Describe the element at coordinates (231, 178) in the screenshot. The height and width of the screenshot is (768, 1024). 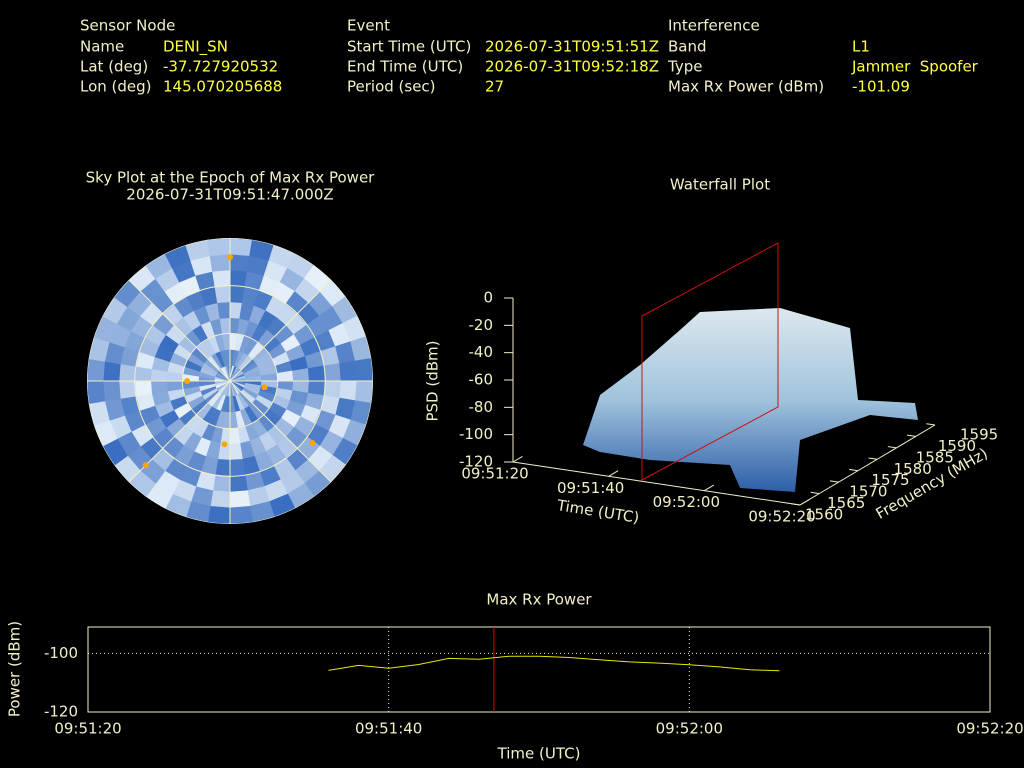
I see `chart-title: Sky Plot at the Epoch of Max Rx Power` at that location.